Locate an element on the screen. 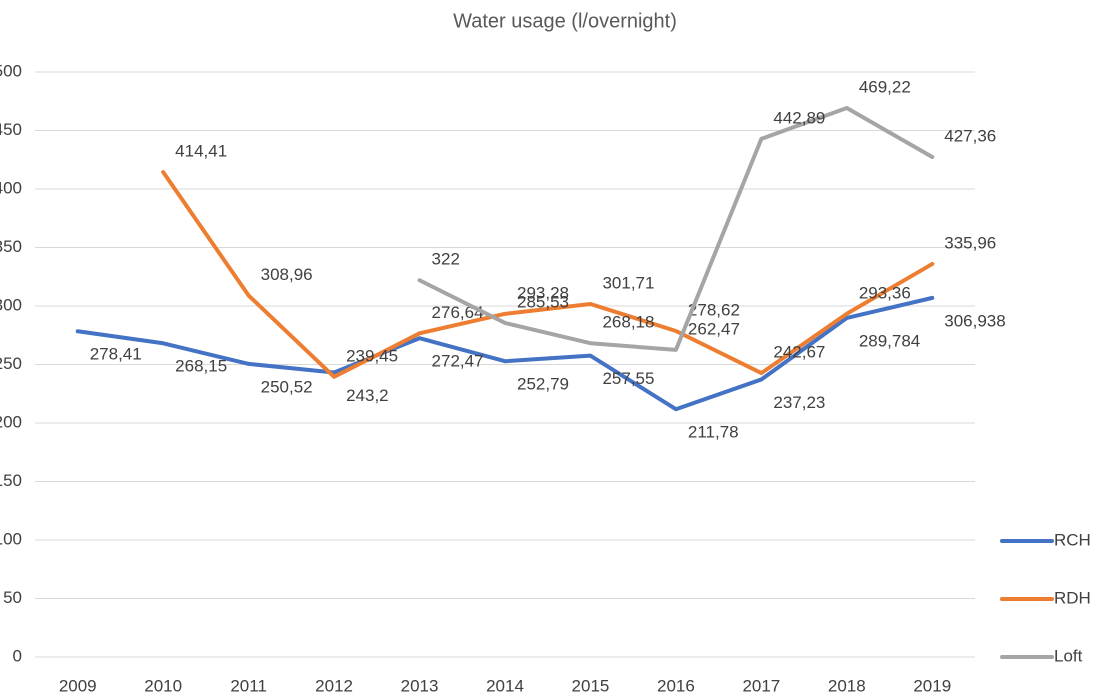 The width and height of the screenshot is (1110, 699). y-tick-label: 350 is located at coordinates (11, 246).